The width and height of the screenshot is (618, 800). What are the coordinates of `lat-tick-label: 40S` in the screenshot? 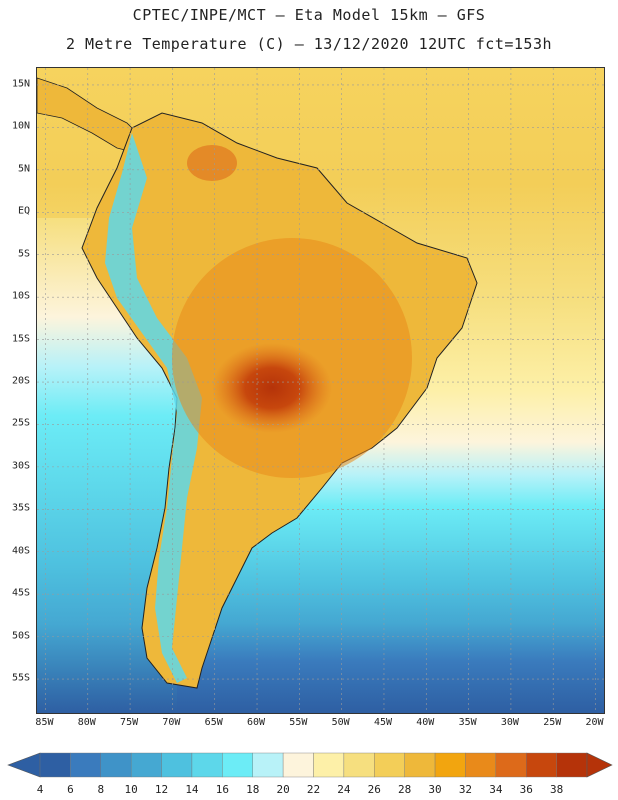 It's located at (20, 551).